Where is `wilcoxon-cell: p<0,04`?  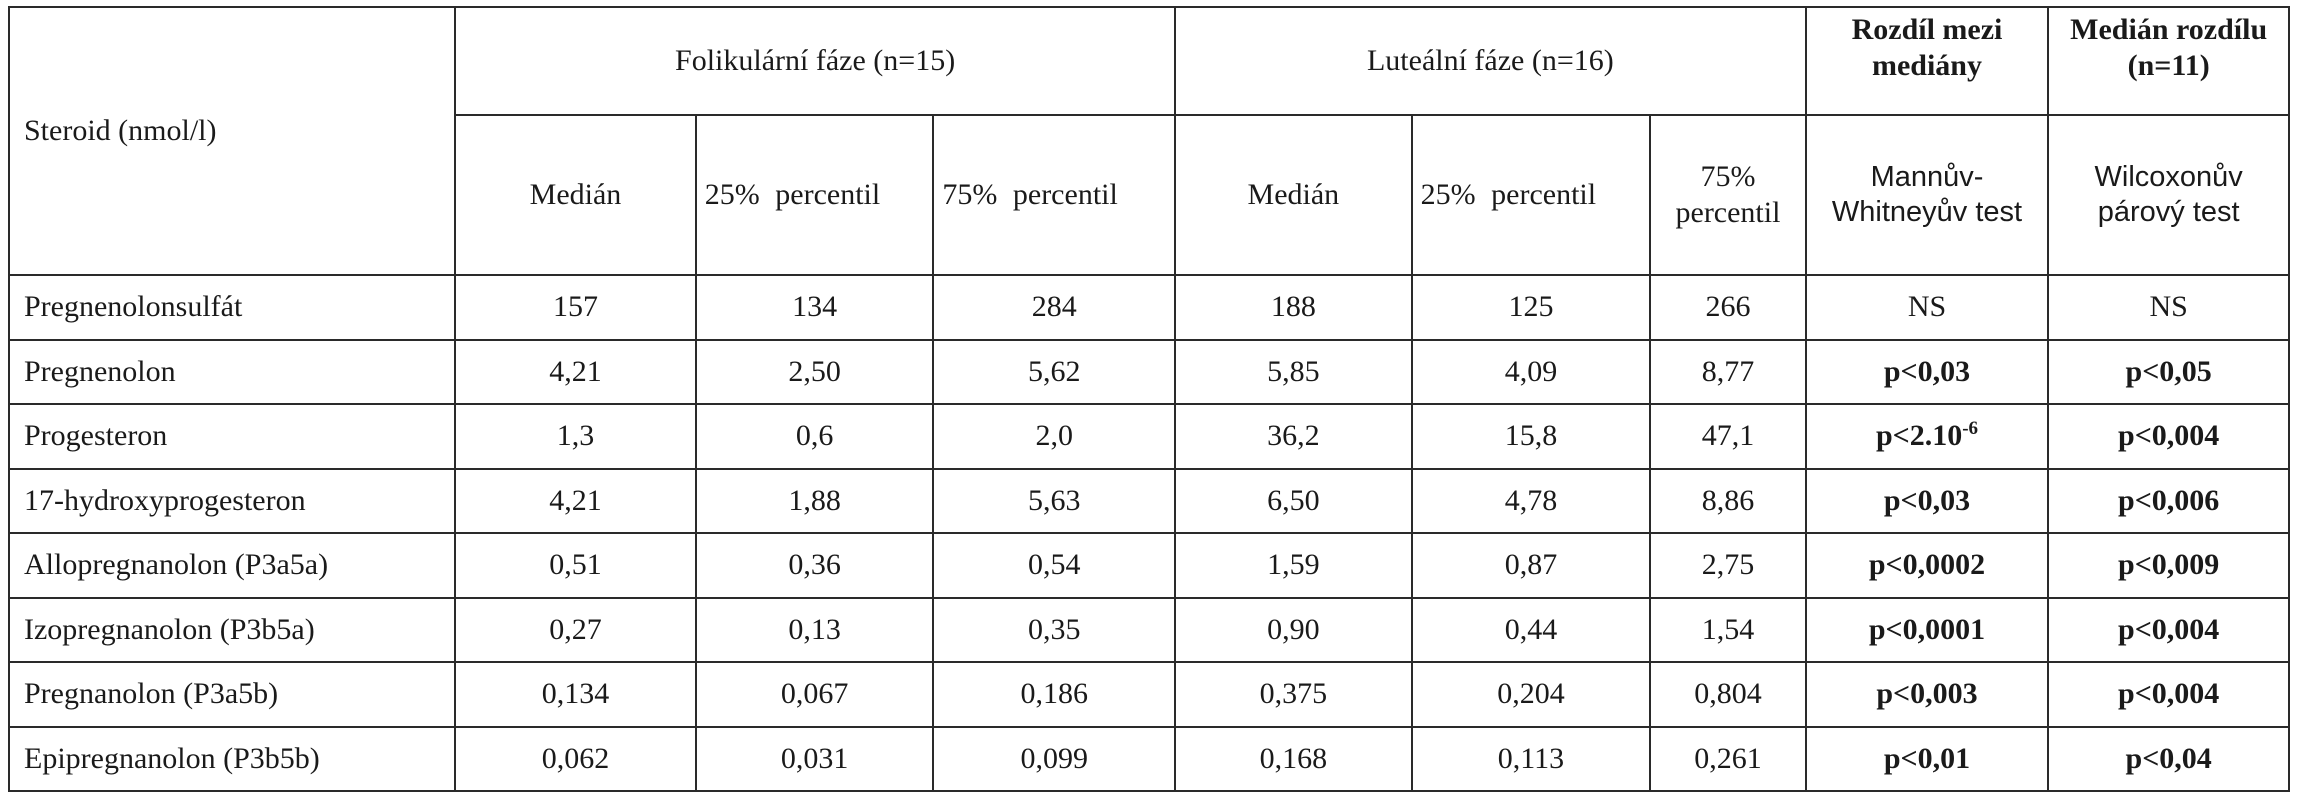
wilcoxon-cell: p<0,04 is located at coordinates (2168, 758).